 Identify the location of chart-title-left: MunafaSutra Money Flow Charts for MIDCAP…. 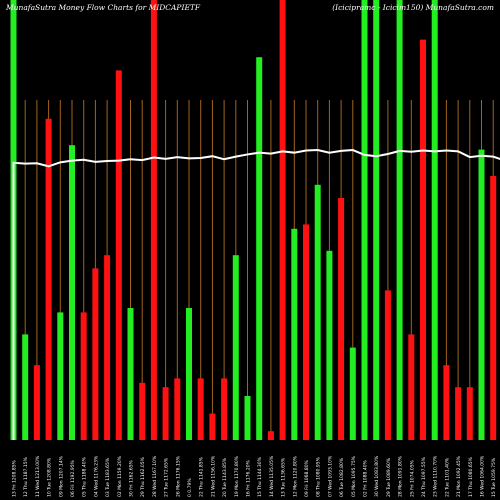
(103, 7).